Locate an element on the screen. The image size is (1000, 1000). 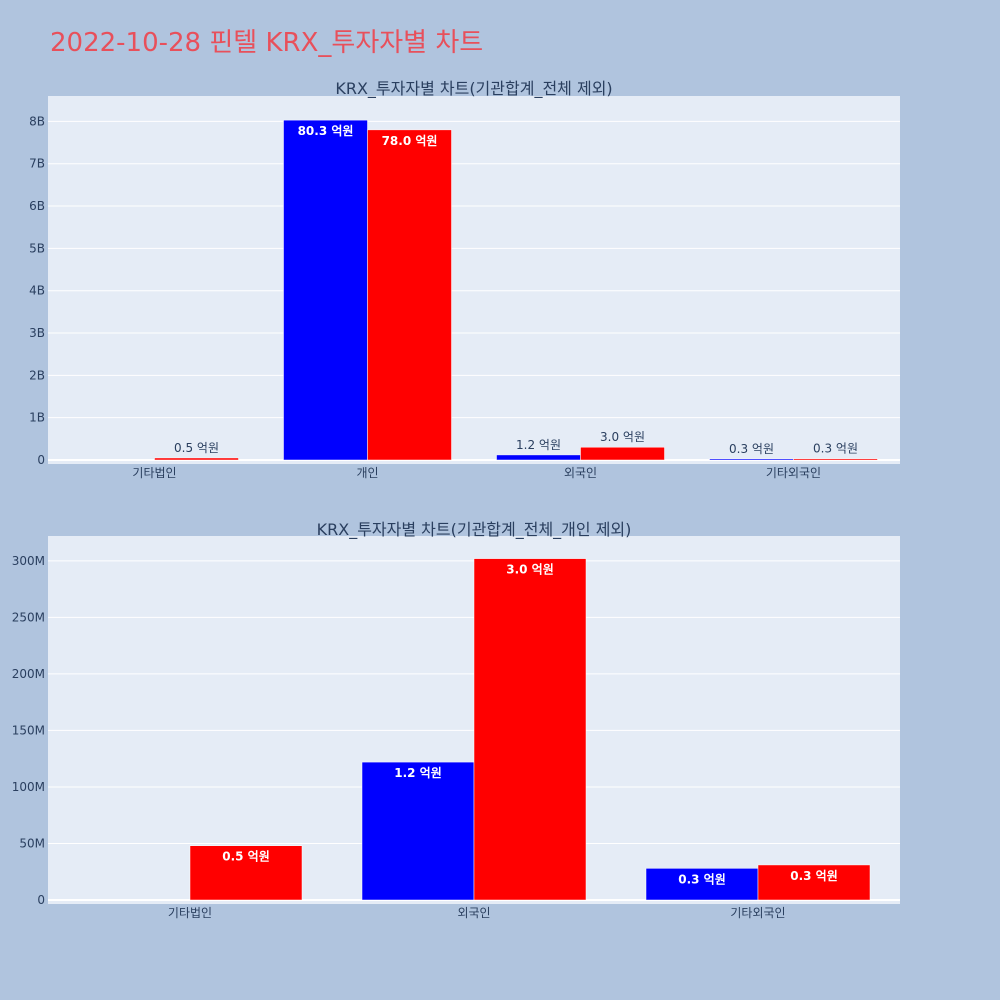
y-tick-label: 5B is located at coordinates (37, 248).